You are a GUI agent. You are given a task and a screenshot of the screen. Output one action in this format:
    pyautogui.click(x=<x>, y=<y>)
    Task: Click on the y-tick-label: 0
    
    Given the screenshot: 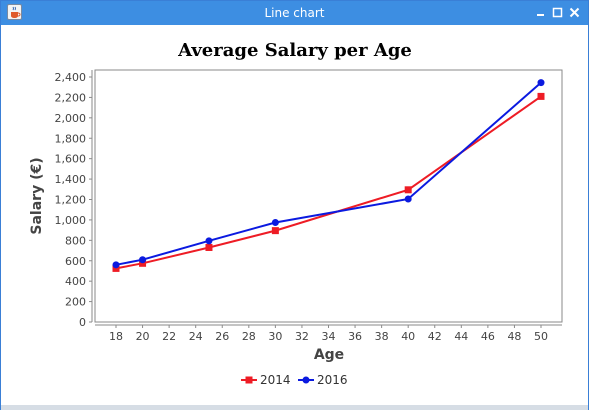 What is the action you would take?
    pyautogui.click(x=82, y=322)
    